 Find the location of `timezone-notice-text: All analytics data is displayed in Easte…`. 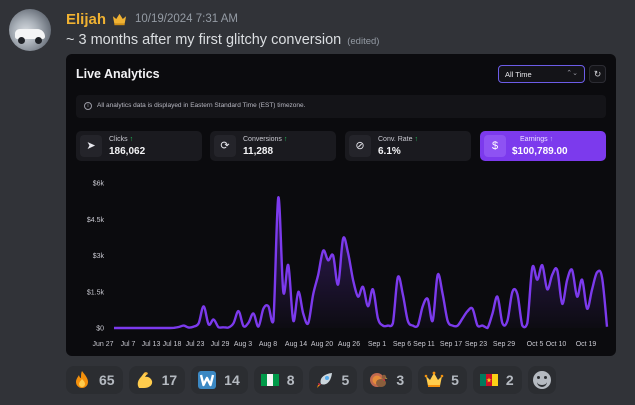

timezone-notice-text: All analytics data is displayed in Easte… is located at coordinates (201, 105).